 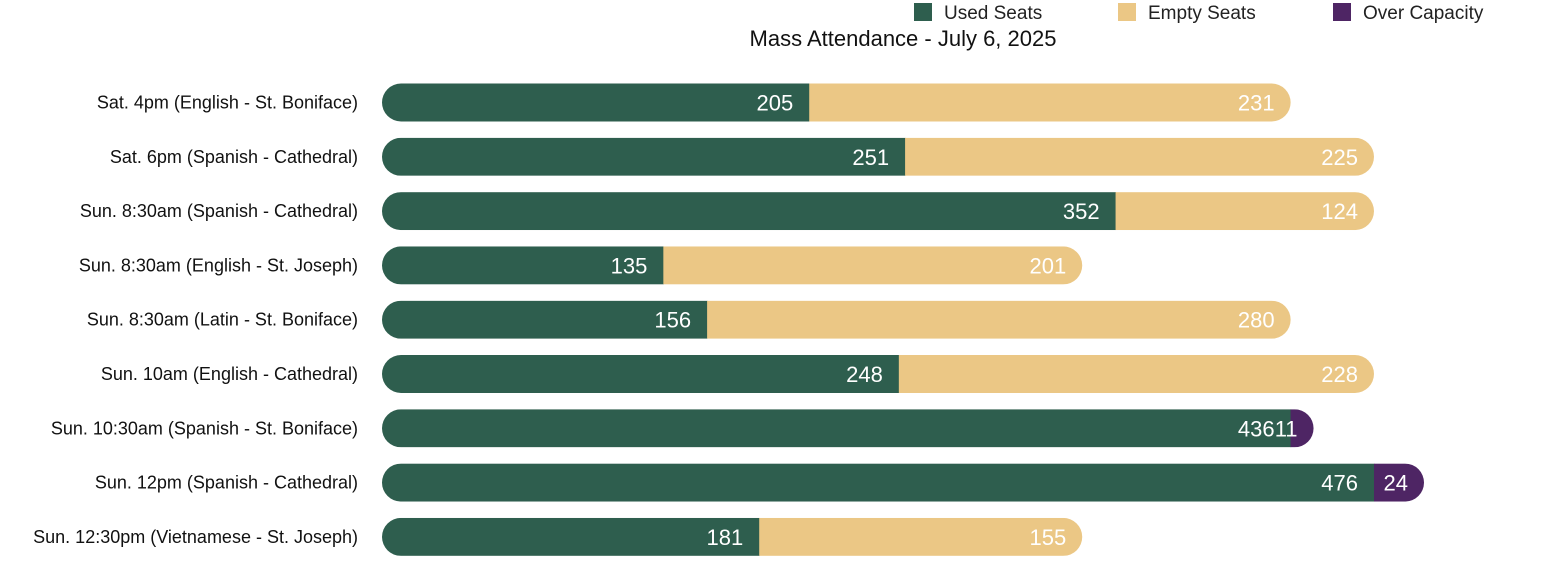 I want to click on data-label: 135, so click(x=629, y=265).